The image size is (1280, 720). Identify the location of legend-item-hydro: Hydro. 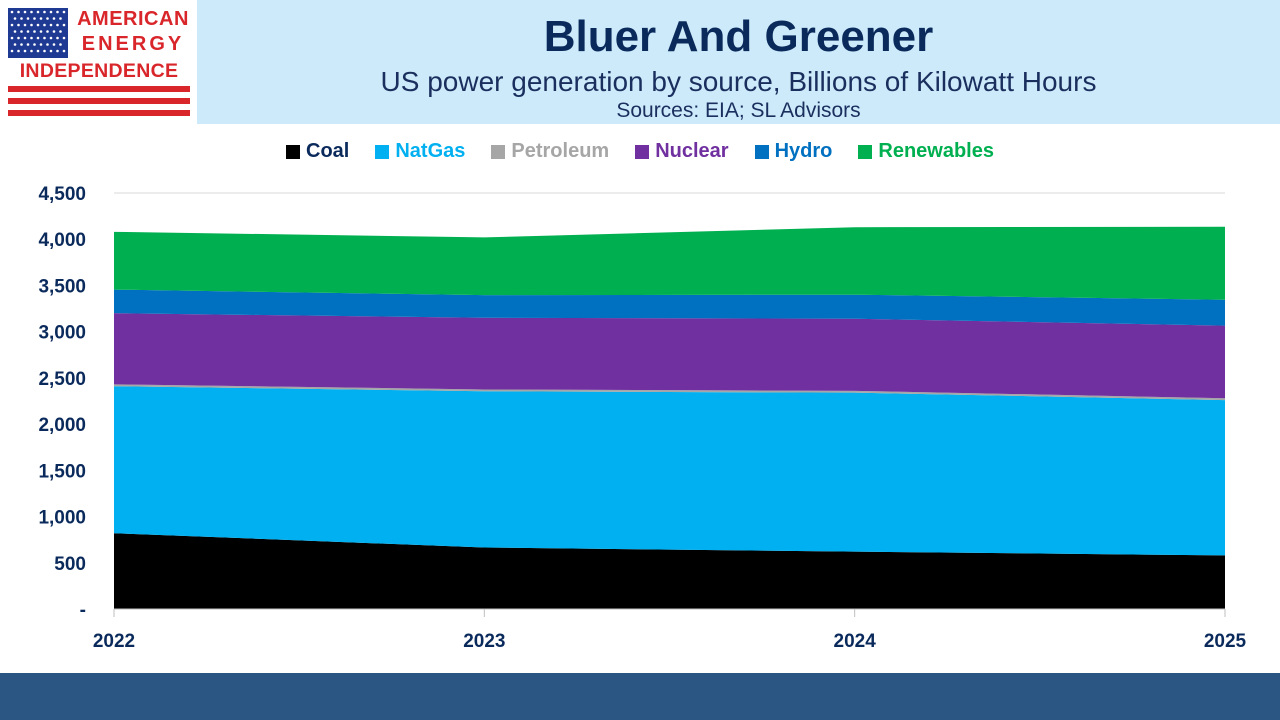
(793, 151).